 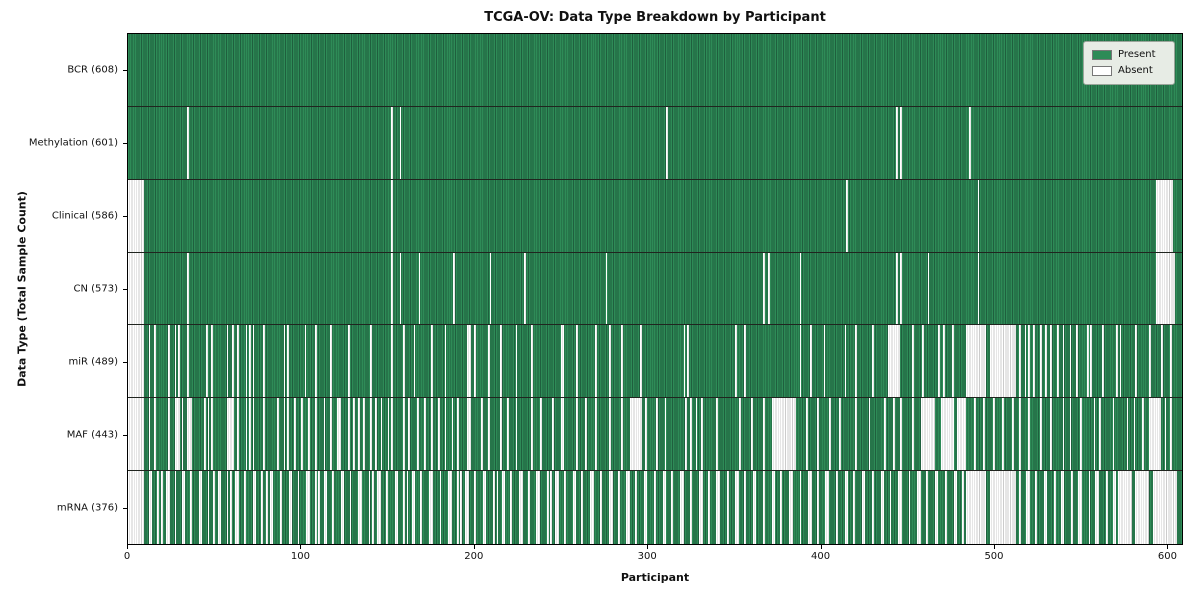 What do you see at coordinates (95, 289) in the screenshot?
I see `y-tick-label: CN (573)` at bounding box center [95, 289].